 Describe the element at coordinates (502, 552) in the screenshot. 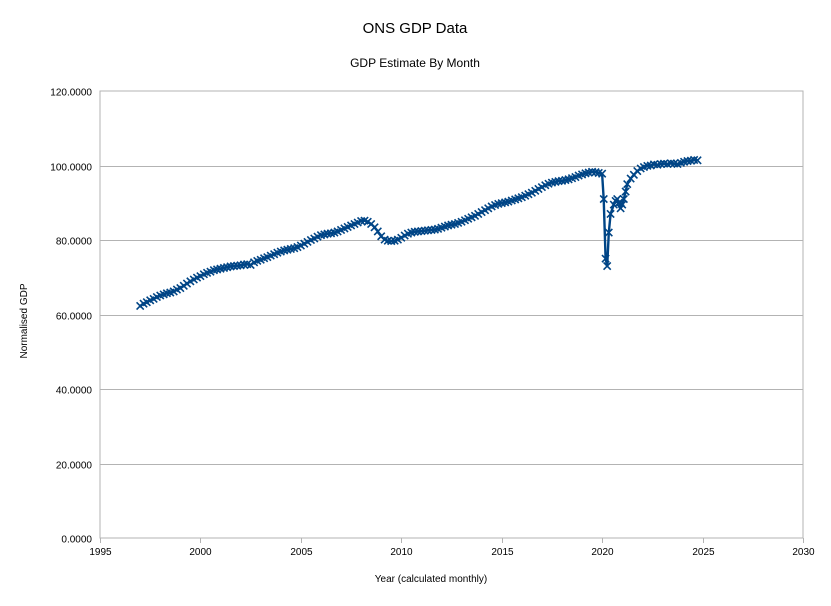

I see `x-tick-label: 2015` at that location.